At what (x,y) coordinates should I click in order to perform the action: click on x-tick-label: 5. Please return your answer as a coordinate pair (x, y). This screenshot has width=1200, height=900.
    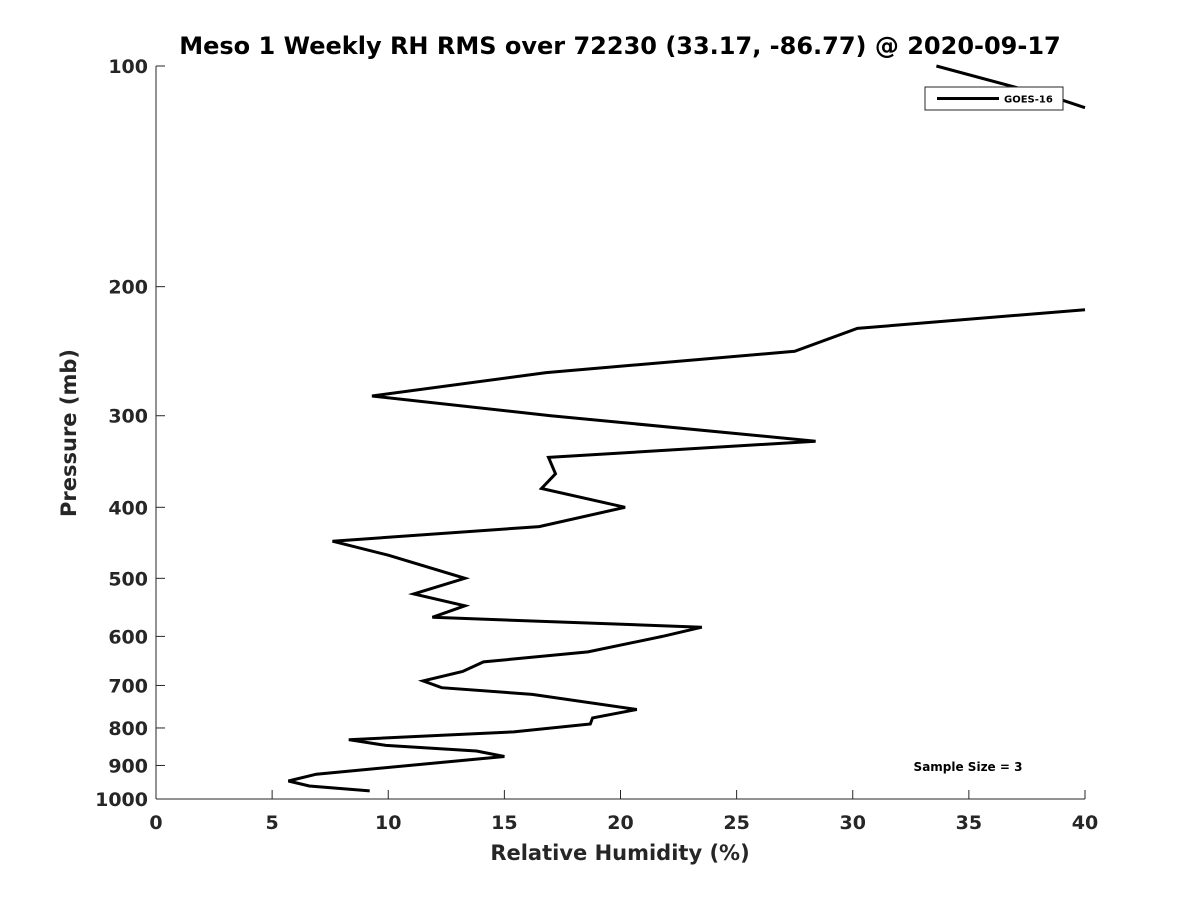
    Looking at the image, I should click on (272, 823).